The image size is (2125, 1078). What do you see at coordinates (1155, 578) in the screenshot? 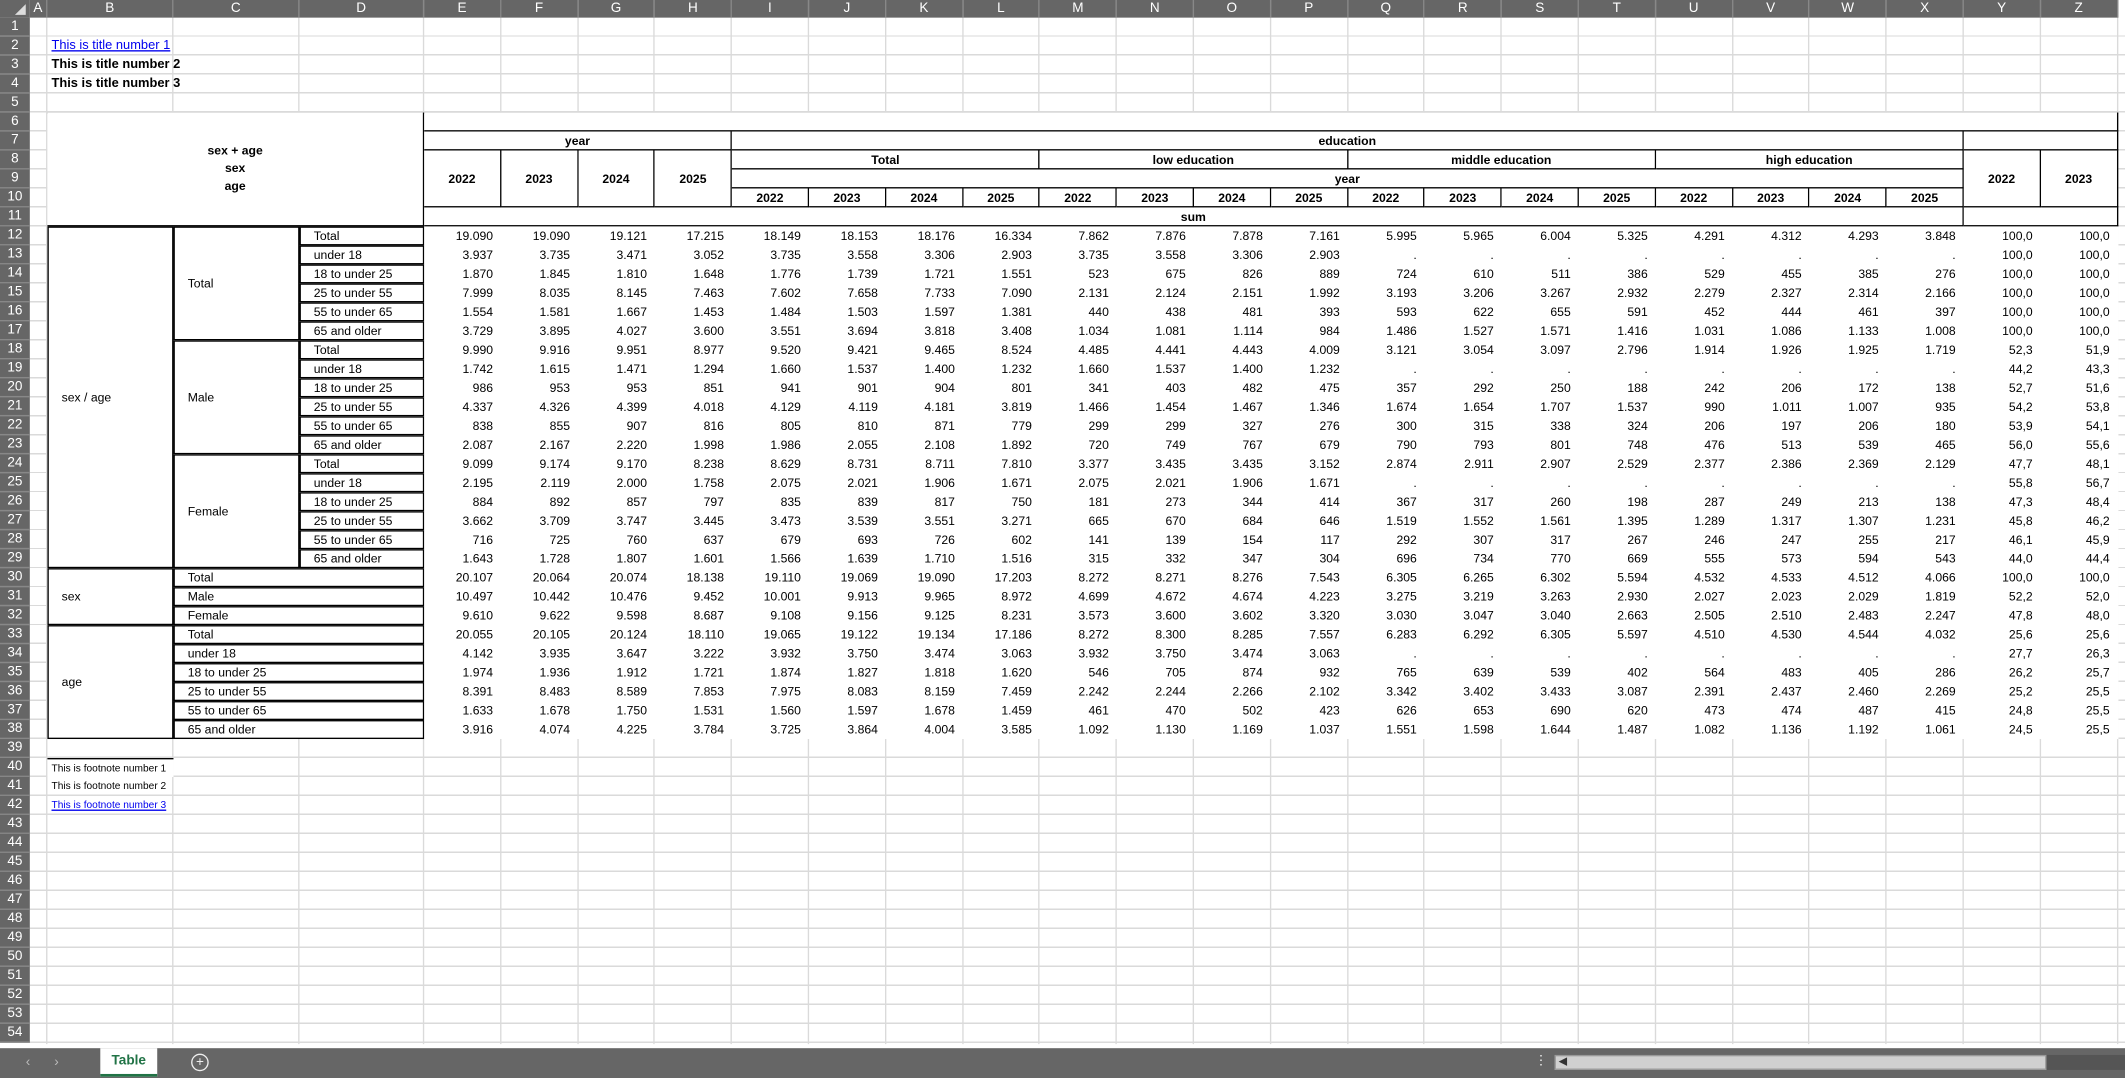
I see `table-cell: 8.271` at bounding box center [1155, 578].